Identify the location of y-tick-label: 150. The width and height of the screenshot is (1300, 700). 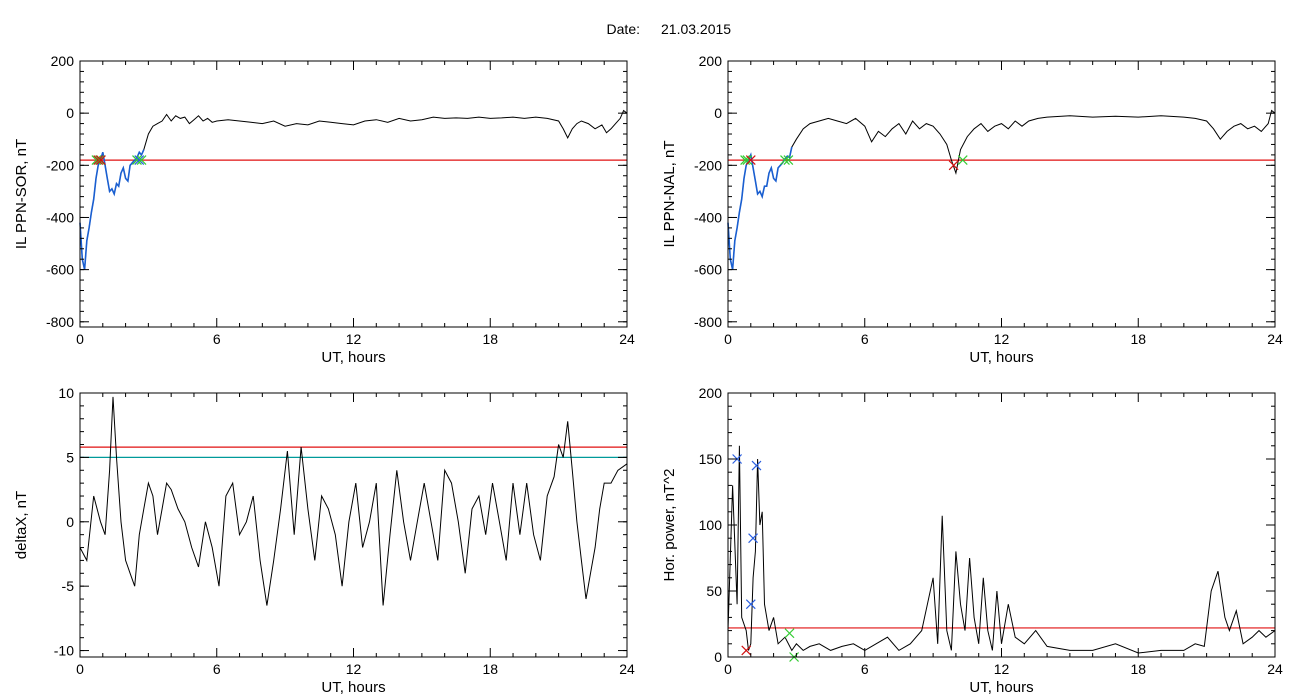
(711, 459).